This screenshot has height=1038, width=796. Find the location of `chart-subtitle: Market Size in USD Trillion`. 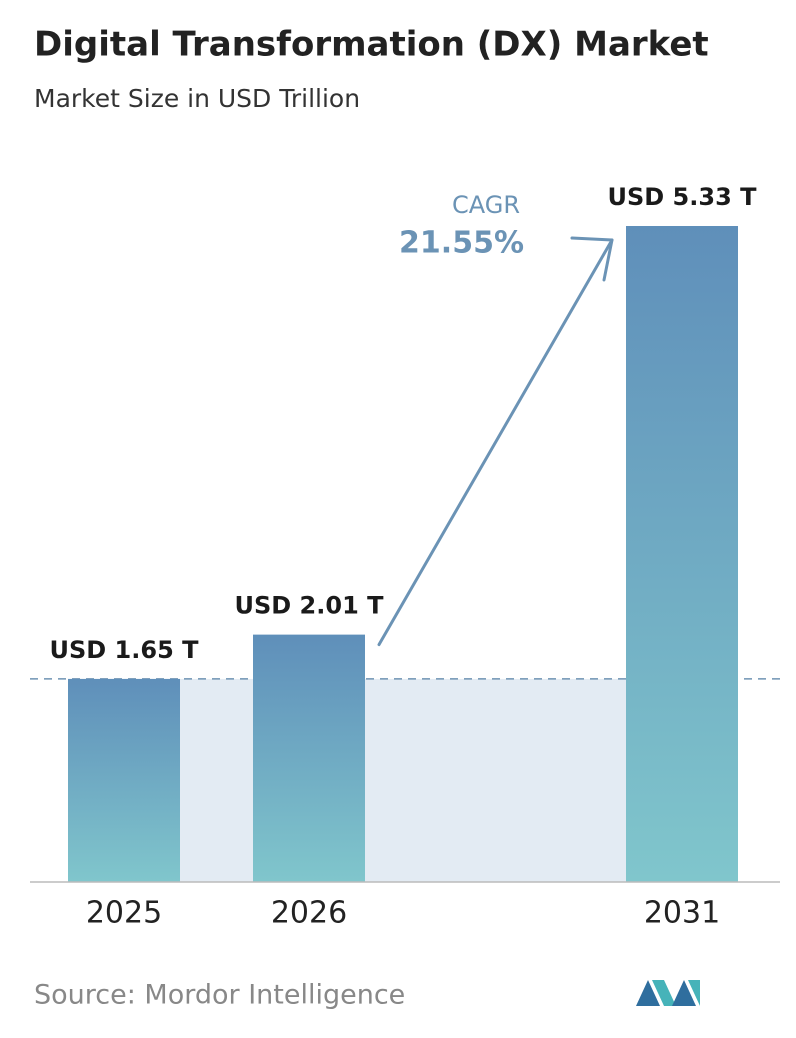

chart-subtitle: Market Size in USD Trillion is located at coordinates (197, 98).